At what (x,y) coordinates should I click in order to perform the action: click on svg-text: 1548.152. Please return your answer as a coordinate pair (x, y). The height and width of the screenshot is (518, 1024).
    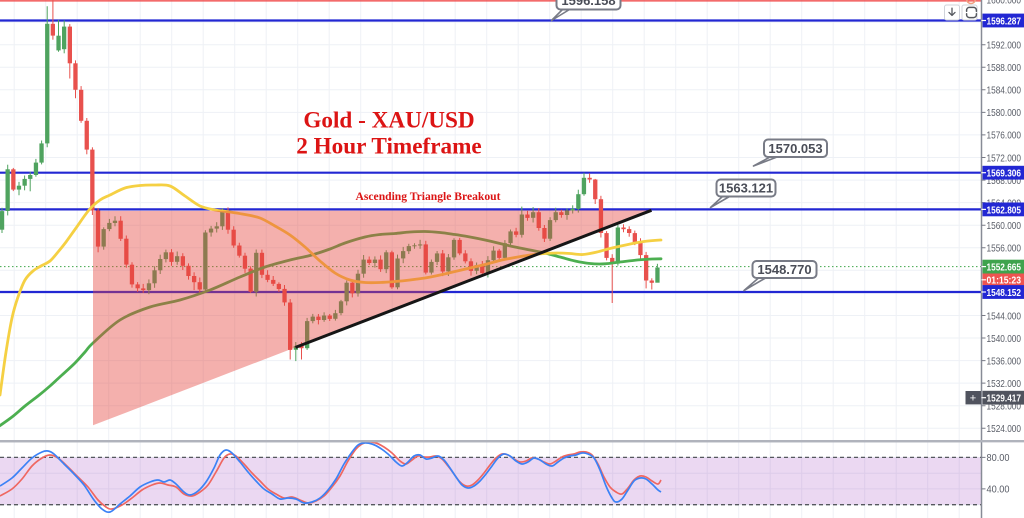
    Looking at the image, I should click on (1004, 293).